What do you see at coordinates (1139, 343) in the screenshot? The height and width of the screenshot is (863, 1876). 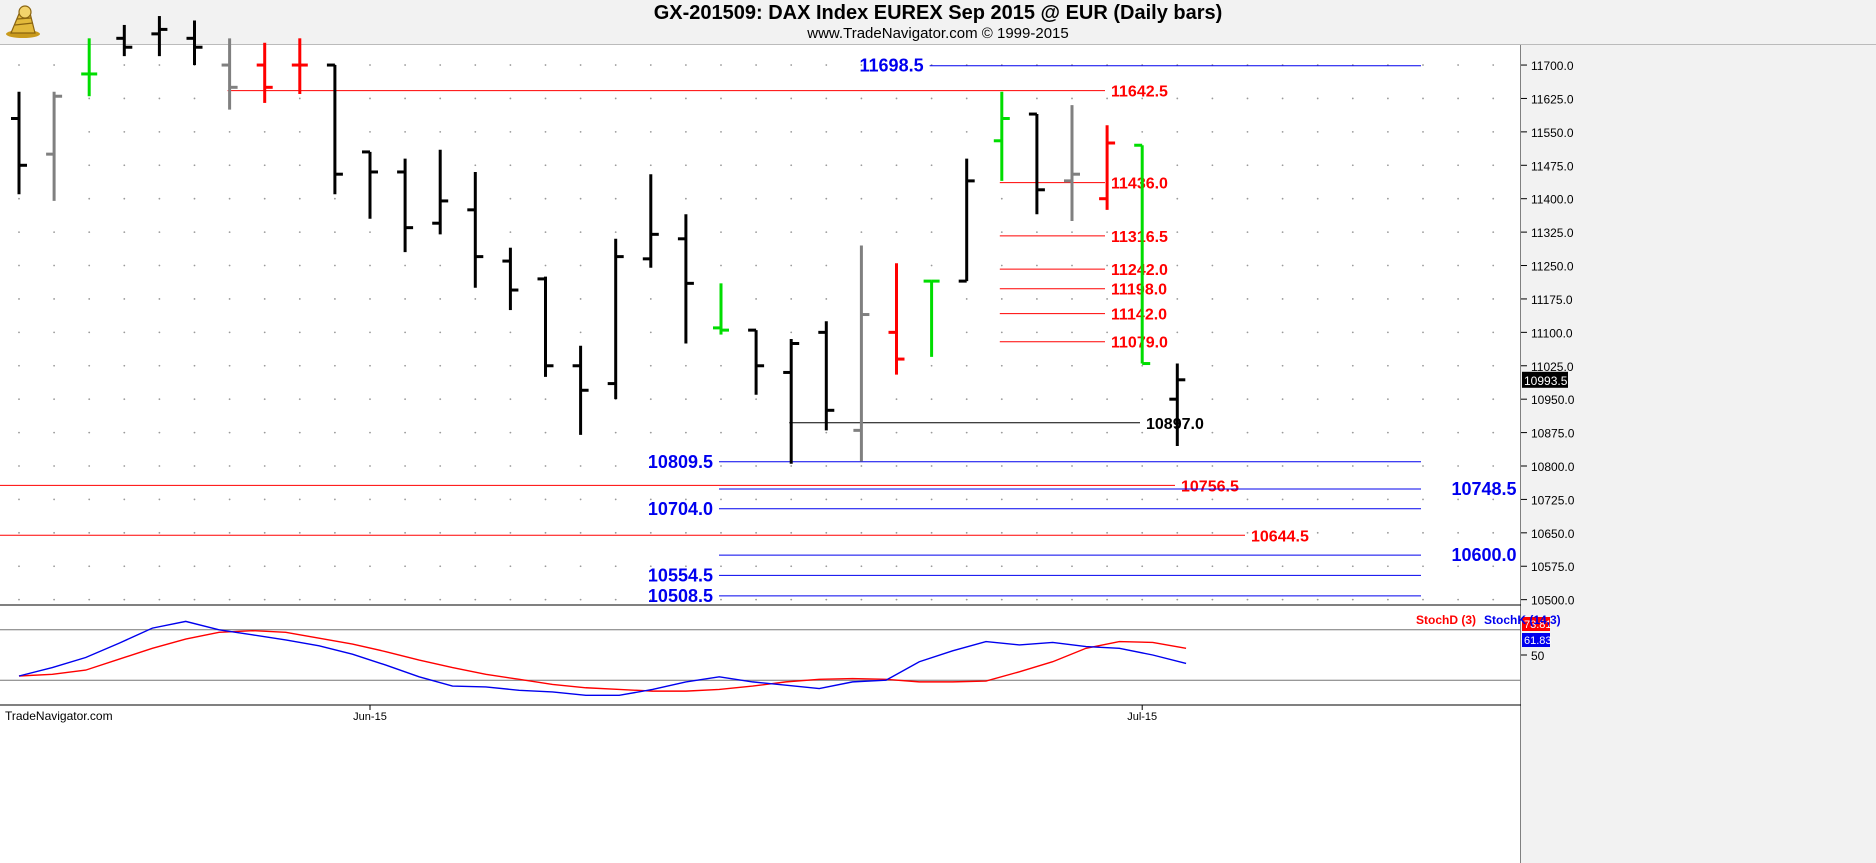 I see `level-label: 11079.0` at bounding box center [1139, 343].